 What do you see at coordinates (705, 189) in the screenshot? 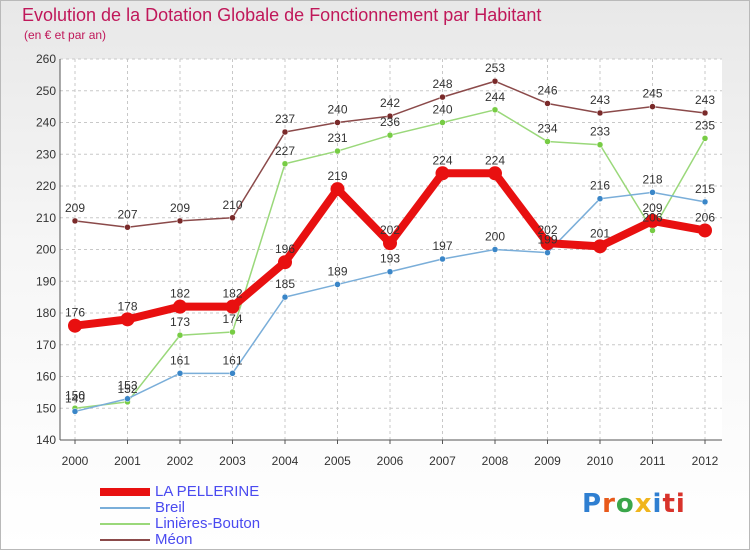
I see `data-label: 215` at bounding box center [705, 189].